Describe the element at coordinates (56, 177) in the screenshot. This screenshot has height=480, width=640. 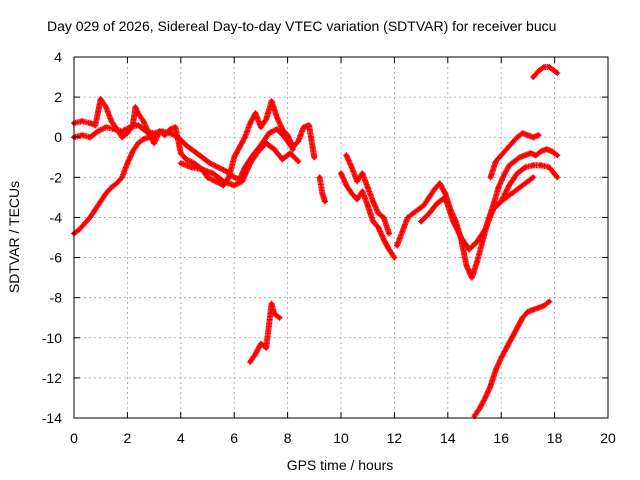
I see `y-tick-label: -2` at that location.